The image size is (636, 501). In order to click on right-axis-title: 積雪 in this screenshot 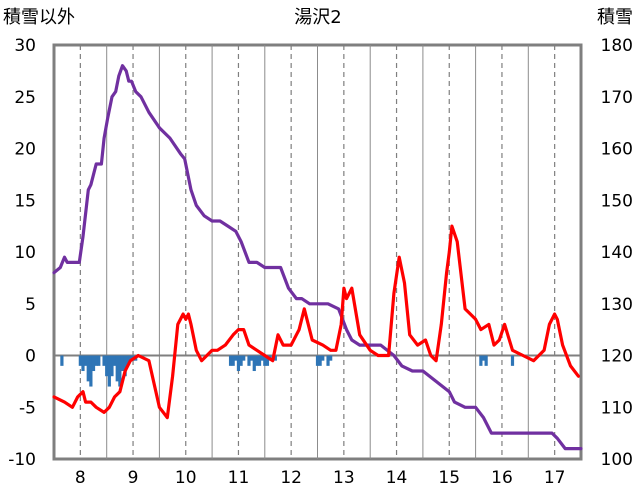, I will do `click(615, 17)`.